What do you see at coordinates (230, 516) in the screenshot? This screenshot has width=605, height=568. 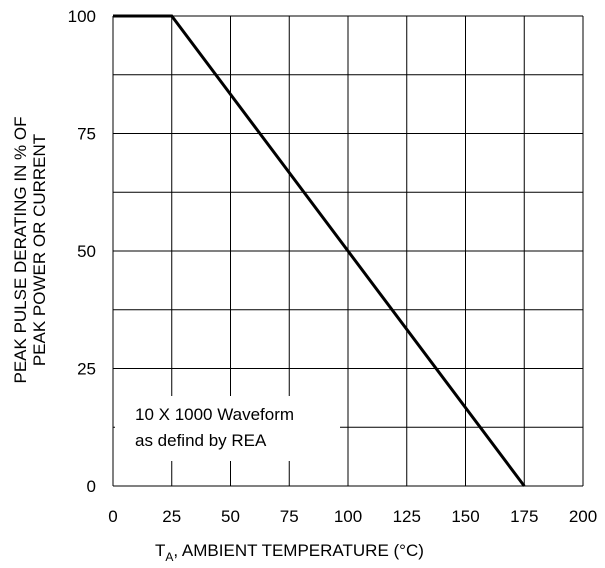 I see `x-tick-label: 50` at bounding box center [230, 516].